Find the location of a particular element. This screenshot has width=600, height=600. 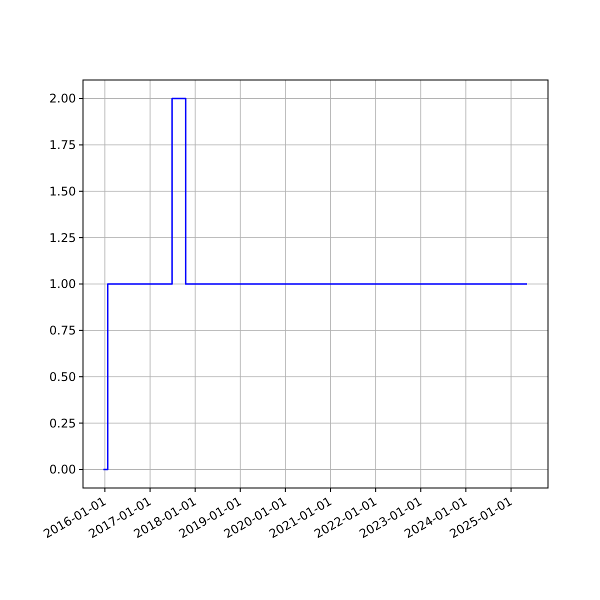

y-tick-label: 2.00 is located at coordinates (62, 99).